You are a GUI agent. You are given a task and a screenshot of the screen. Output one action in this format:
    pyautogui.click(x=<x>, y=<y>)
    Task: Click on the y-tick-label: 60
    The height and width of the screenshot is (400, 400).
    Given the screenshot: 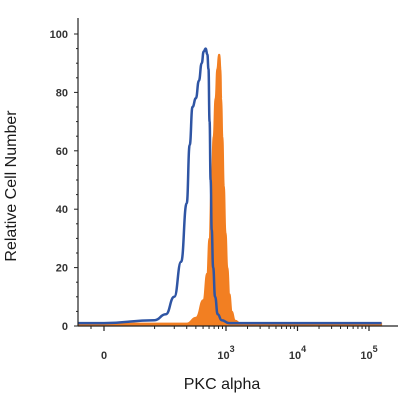 What is the action you would take?
    pyautogui.click(x=62, y=152)
    